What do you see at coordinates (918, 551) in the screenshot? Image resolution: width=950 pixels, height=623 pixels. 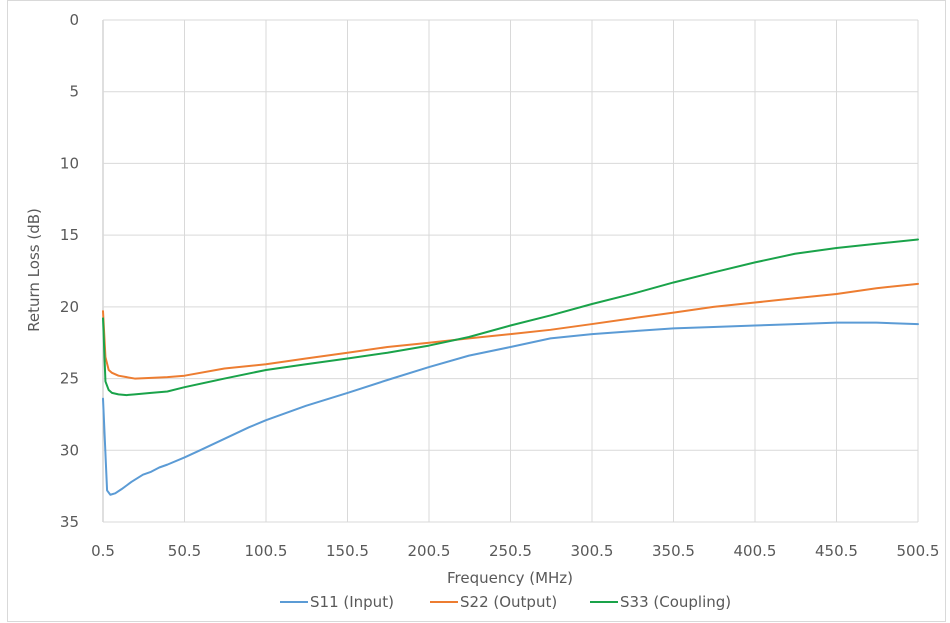 I see `x-tick-label: 500.5` at bounding box center [918, 551].